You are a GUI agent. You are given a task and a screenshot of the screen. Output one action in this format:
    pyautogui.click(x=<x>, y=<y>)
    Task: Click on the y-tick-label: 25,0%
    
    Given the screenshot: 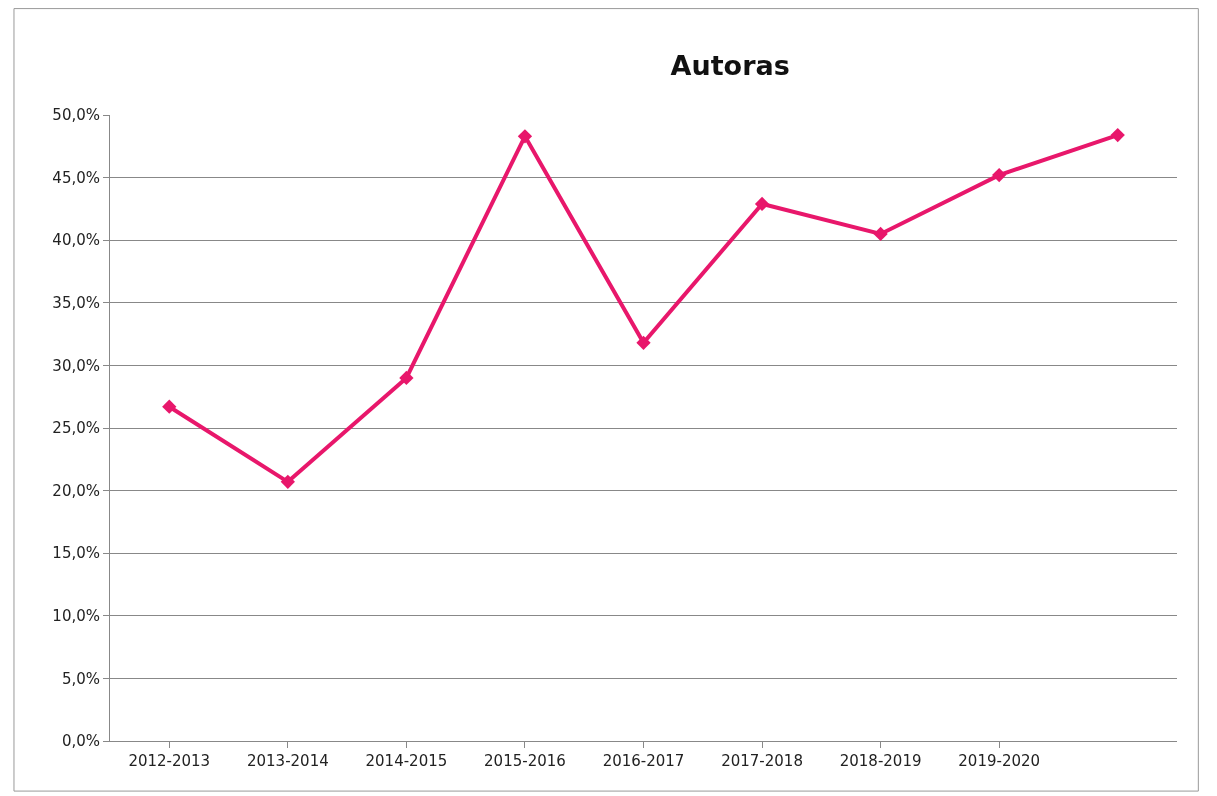 What is the action you would take?
    pyautogui.click(x=76, y=428)
    